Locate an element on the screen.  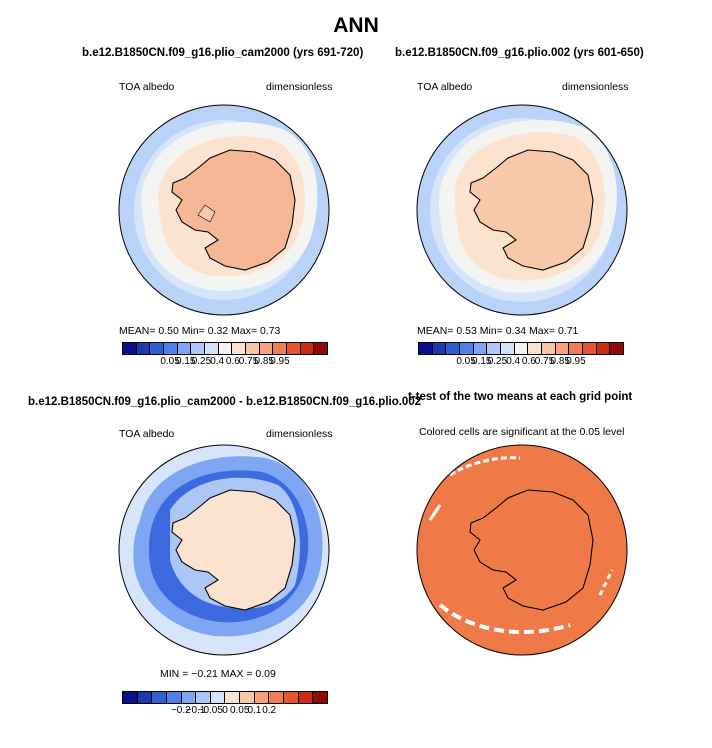
figure-title: ANN is located at coordinates (356, 25).